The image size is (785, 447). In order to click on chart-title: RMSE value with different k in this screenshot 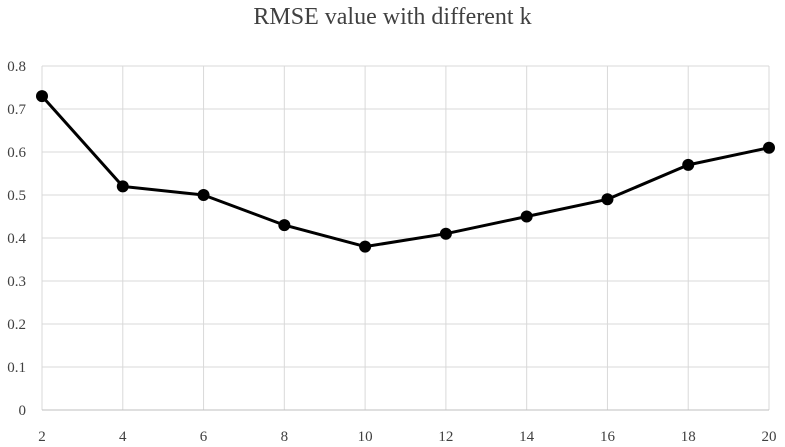, I will do `click(392, 17)`.